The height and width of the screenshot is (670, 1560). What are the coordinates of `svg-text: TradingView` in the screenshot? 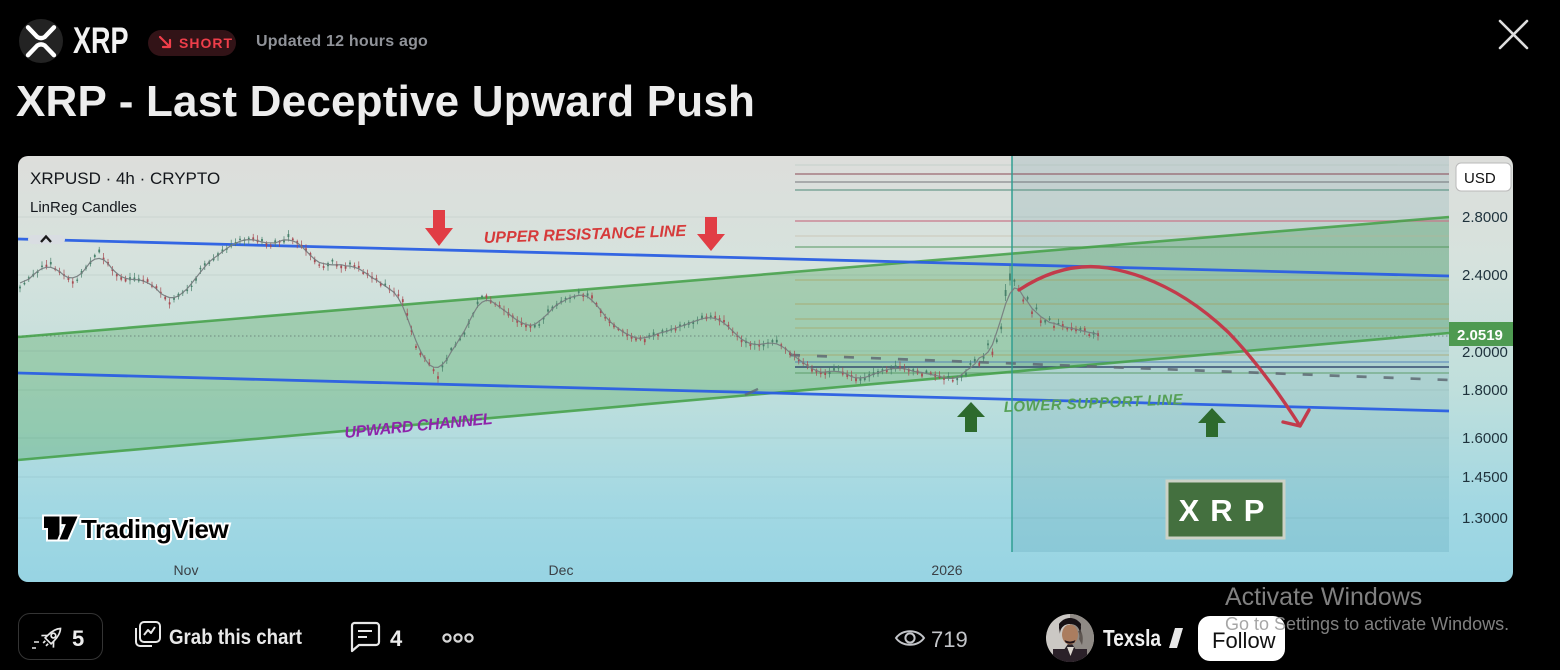 It's located at (155, 529).